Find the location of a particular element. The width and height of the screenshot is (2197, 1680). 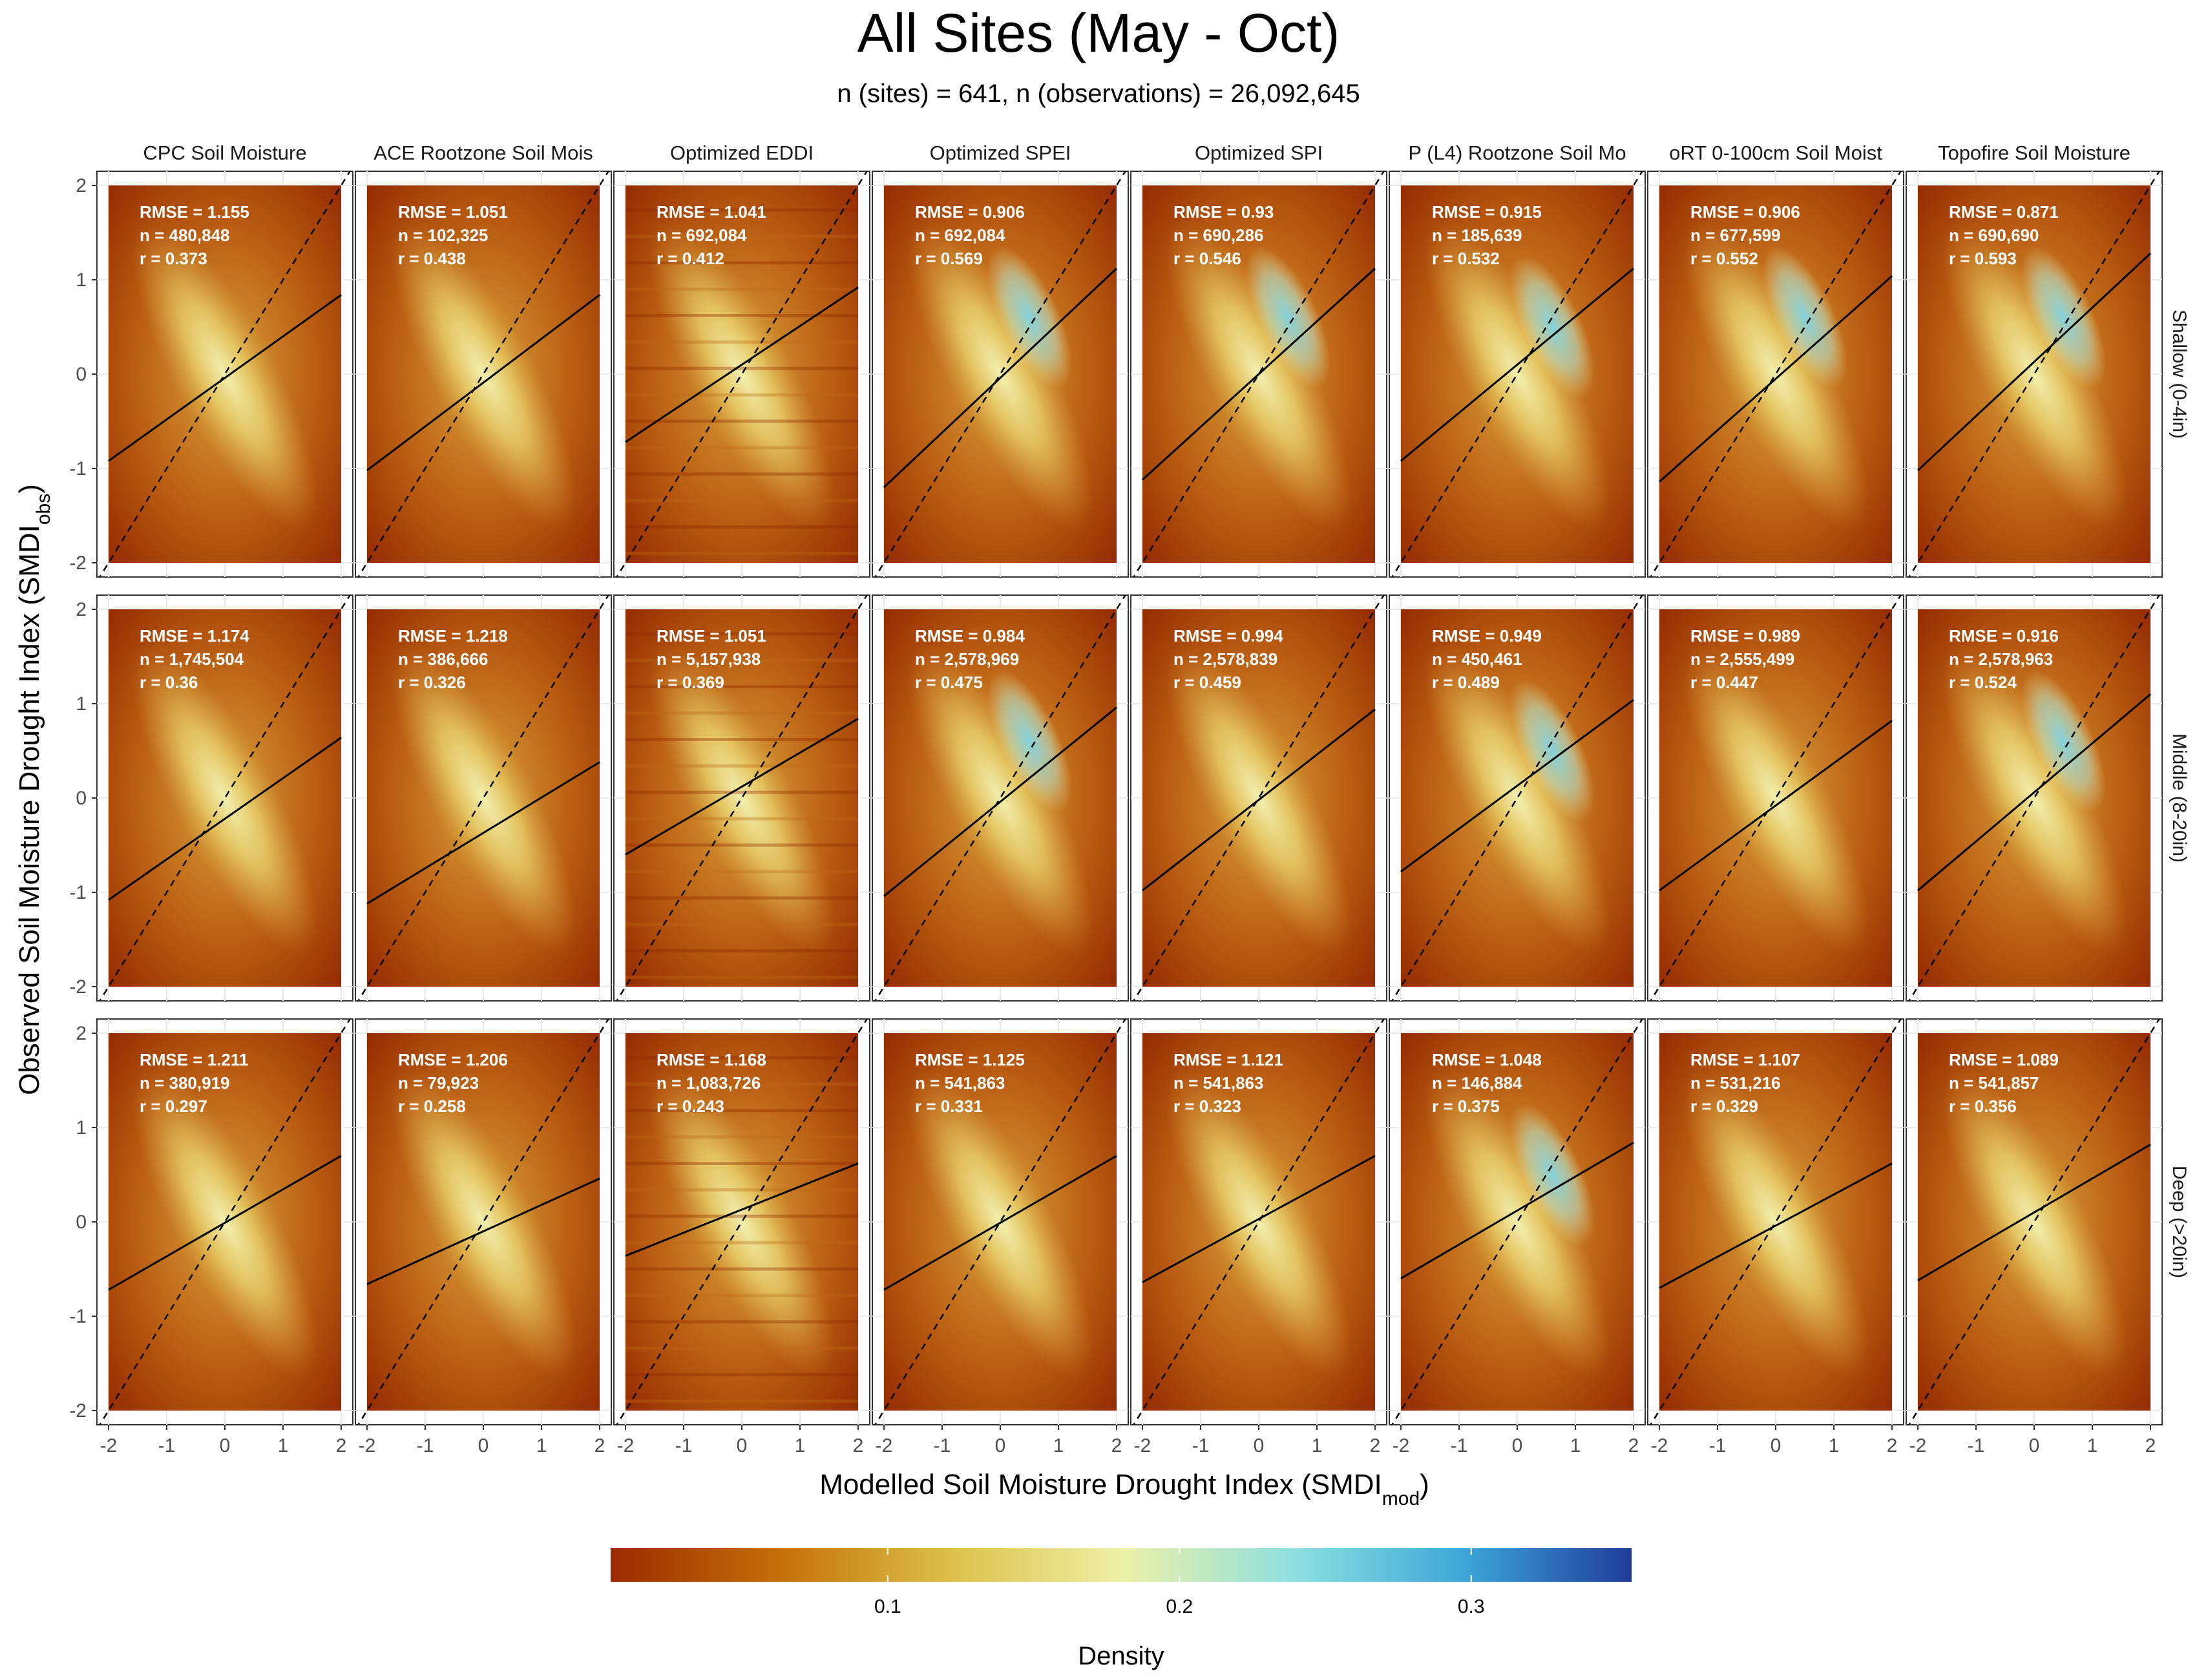

stat-rmse: RMSE = 1.121 is located at coordinates (1228, 1059).